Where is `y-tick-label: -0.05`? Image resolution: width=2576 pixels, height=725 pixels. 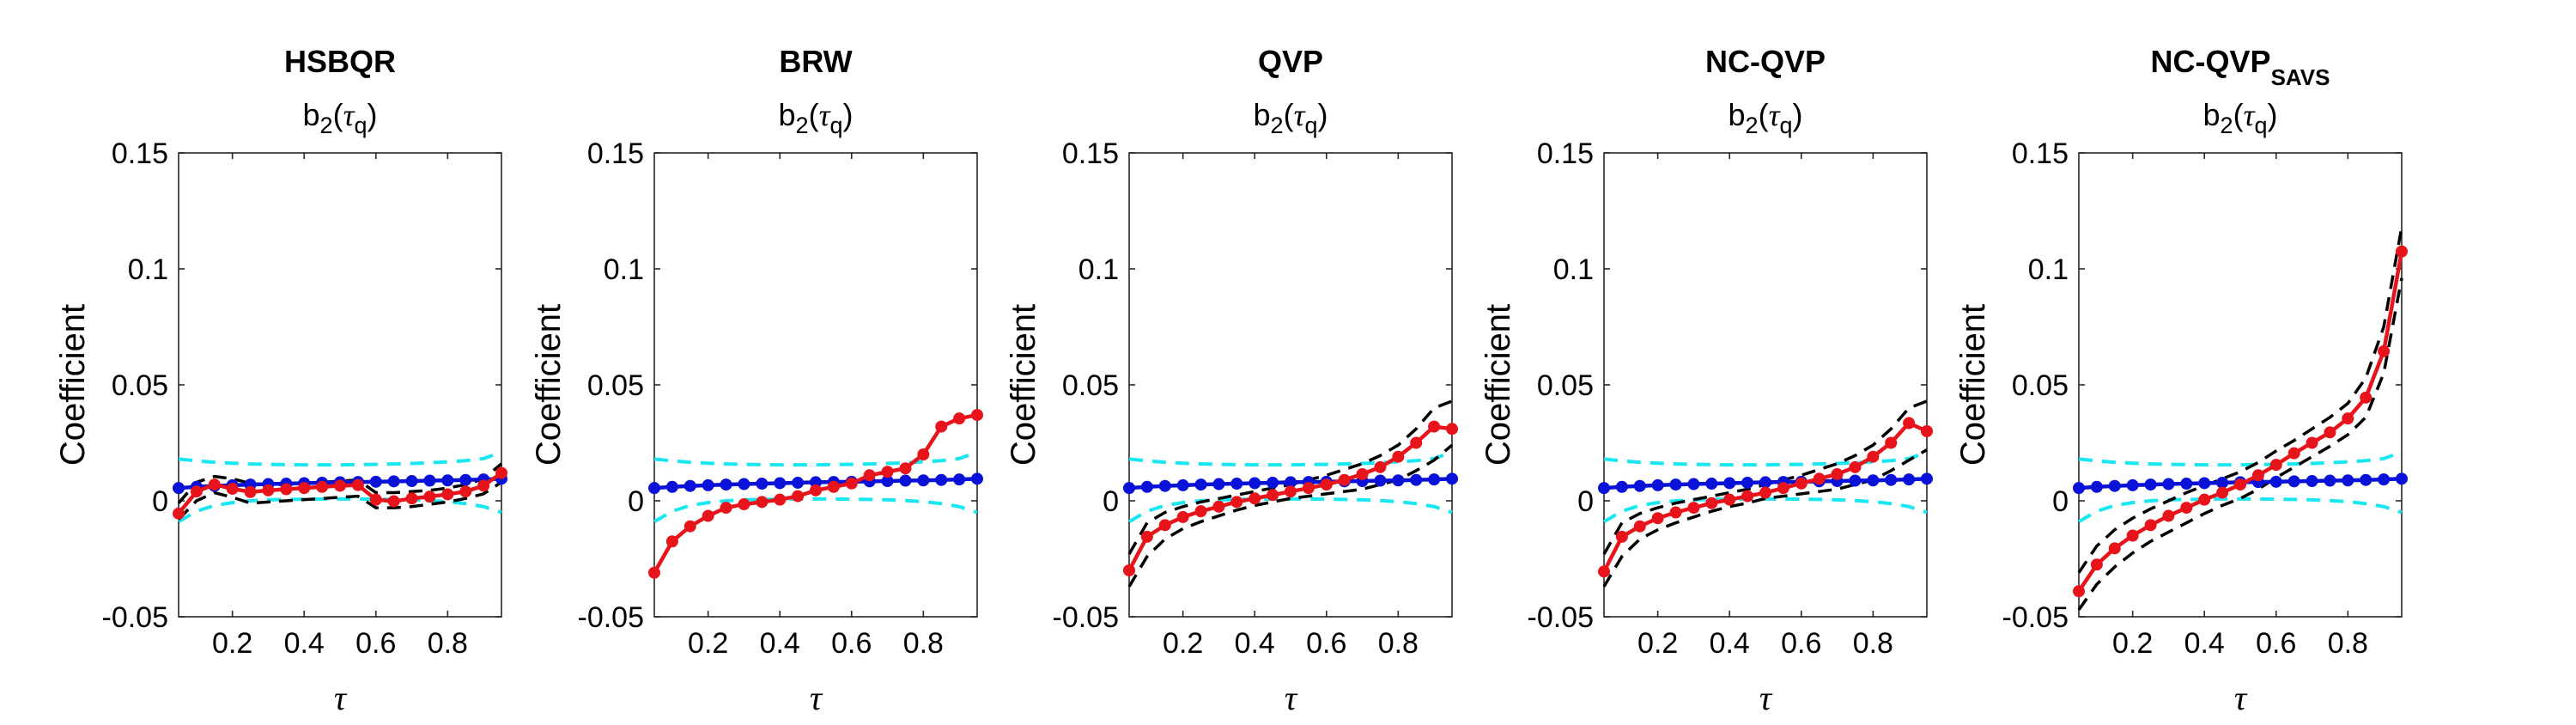
y-tick-label: -0.05 is located at coordinates (611, 618).